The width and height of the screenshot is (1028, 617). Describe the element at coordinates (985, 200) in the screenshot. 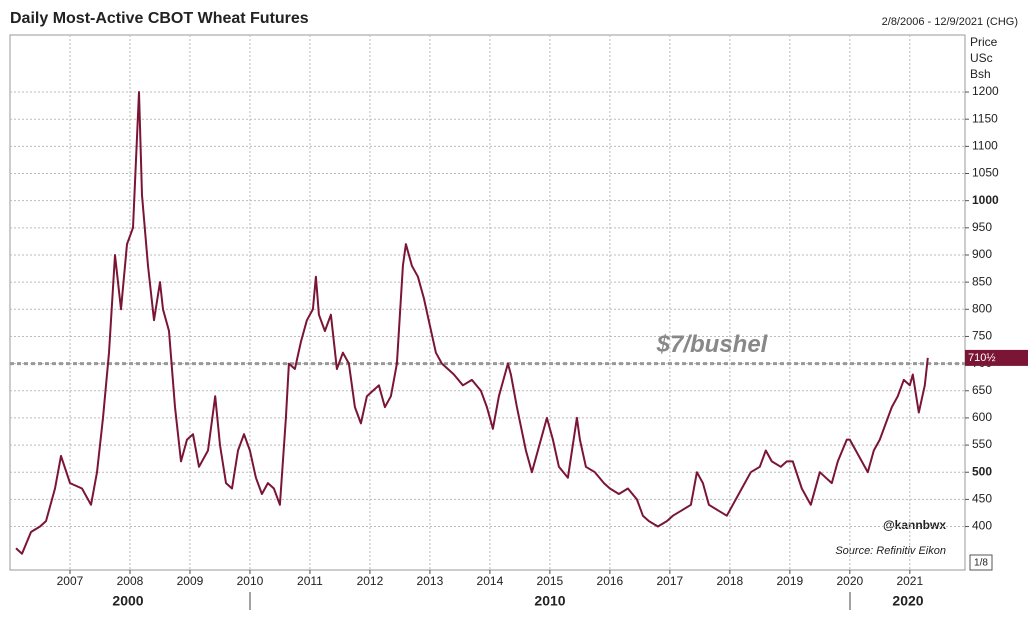

I see `y-tick-label: 1000` at that location.